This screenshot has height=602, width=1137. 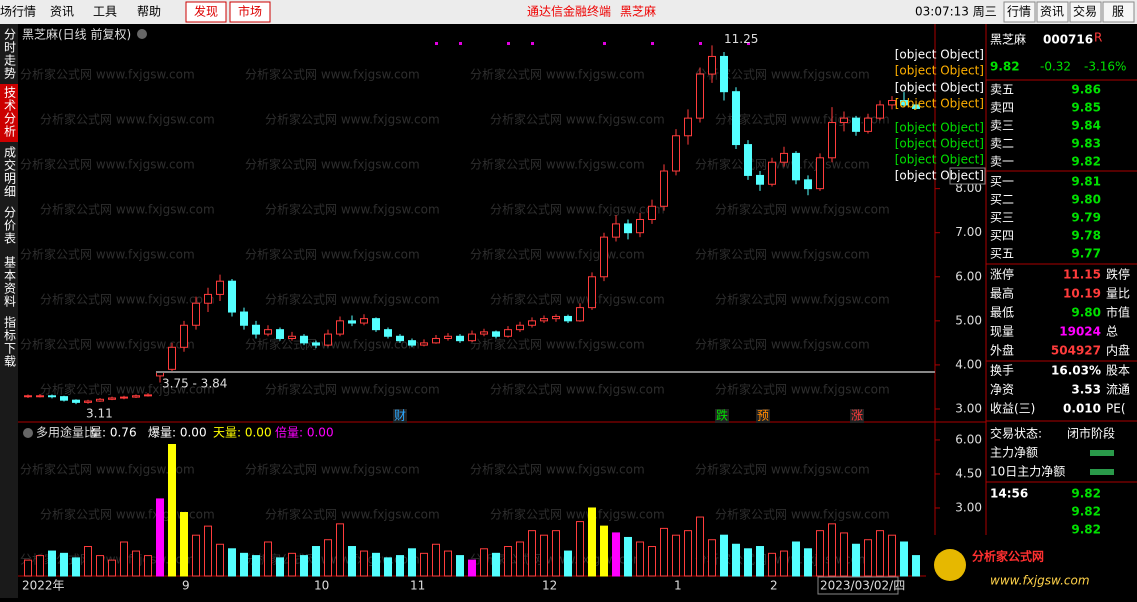 What do you see at coordinates (1002, 218) in the screenshot?
I see `book-label: 买三` at bounding box center [1002, 218].